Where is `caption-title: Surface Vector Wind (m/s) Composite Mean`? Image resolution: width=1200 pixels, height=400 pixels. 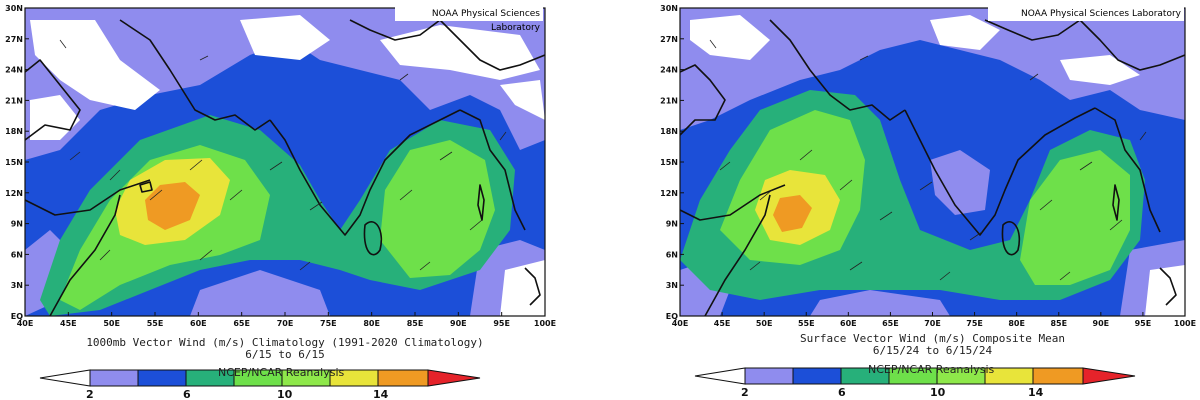
caption-title: Surface Vector Wind (m/s) Composite Mean is located at coordinates (932, 338).